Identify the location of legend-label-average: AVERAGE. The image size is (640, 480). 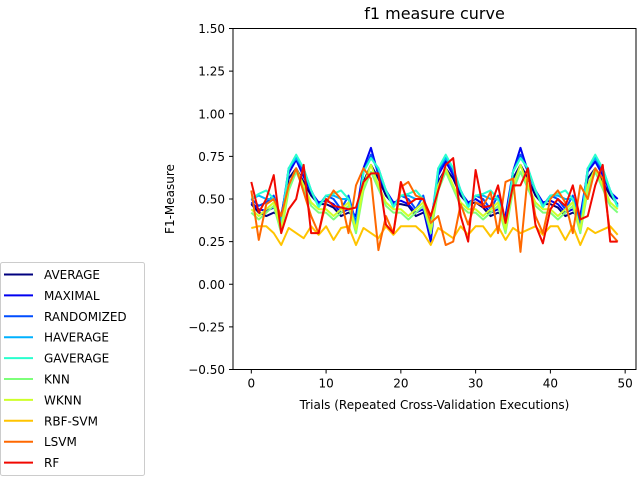
(72, 275).